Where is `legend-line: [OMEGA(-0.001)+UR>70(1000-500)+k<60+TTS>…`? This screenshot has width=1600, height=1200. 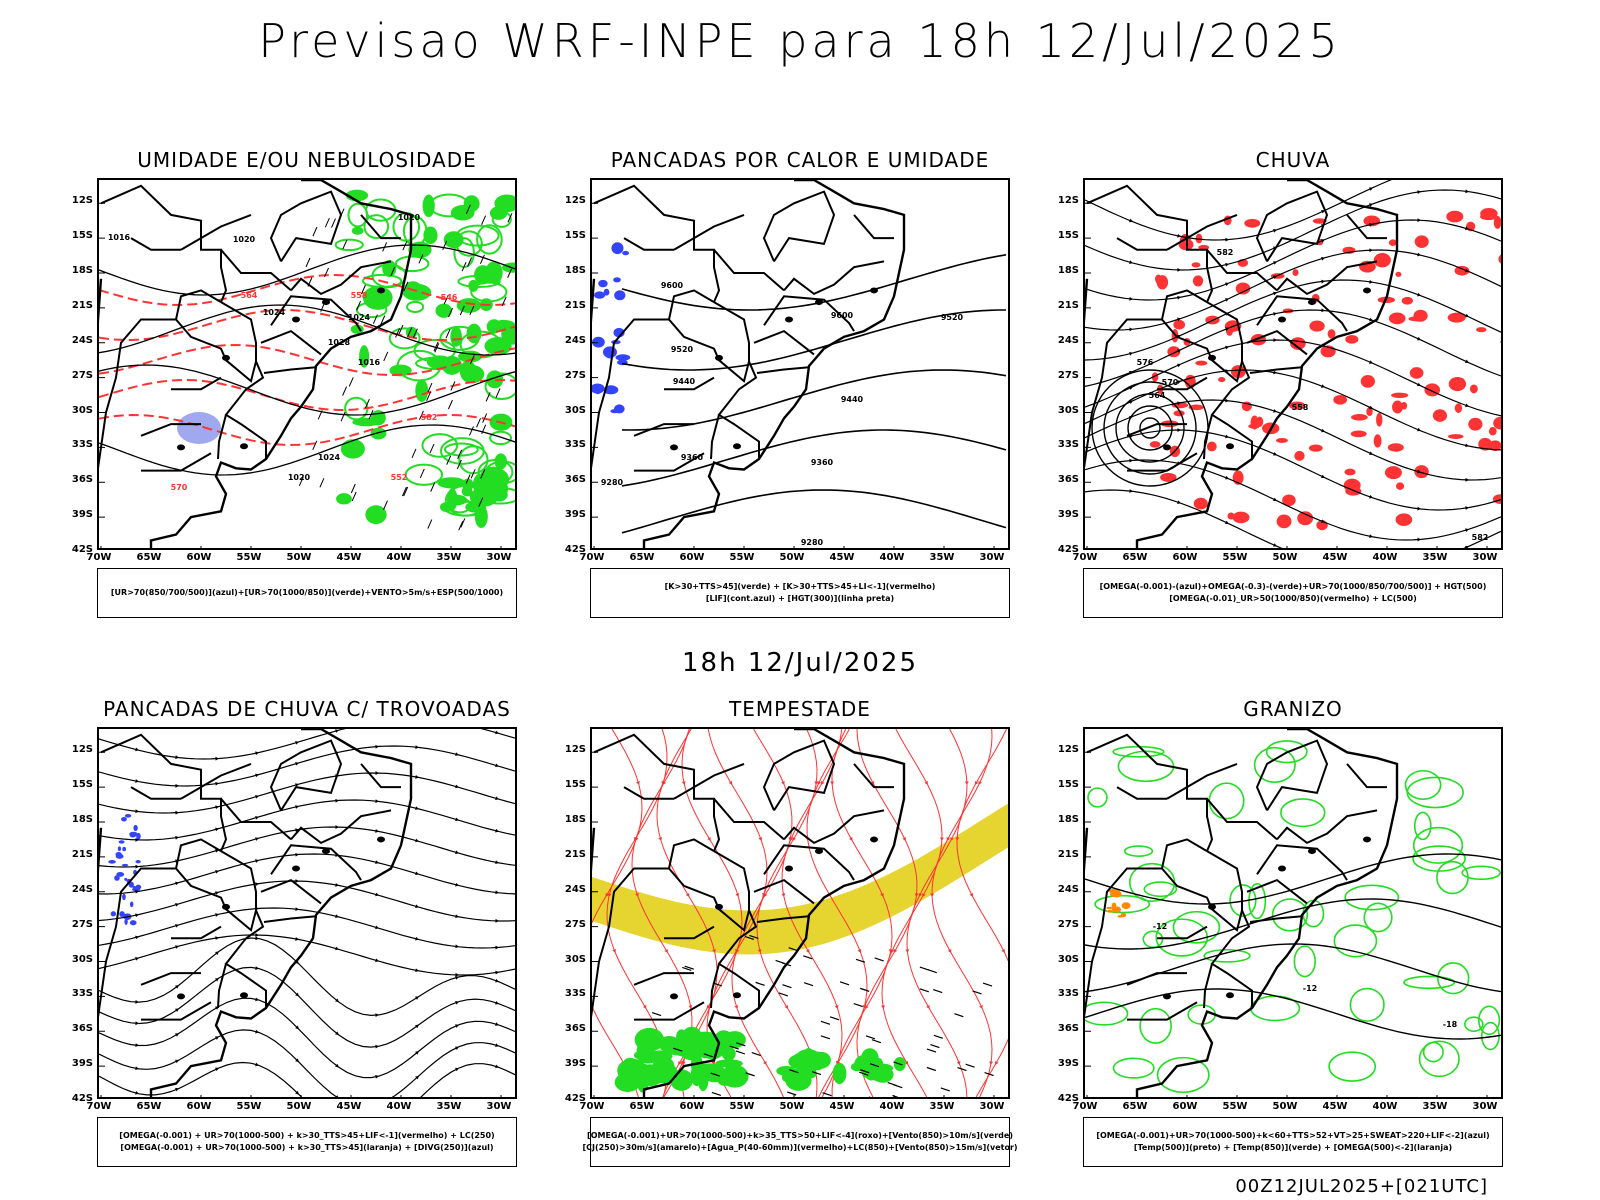
legend-line: [OMEGA(-0.001)+UR>70(1000-500)+k<60+TTS>… is located at coordinates (1293, 1135).